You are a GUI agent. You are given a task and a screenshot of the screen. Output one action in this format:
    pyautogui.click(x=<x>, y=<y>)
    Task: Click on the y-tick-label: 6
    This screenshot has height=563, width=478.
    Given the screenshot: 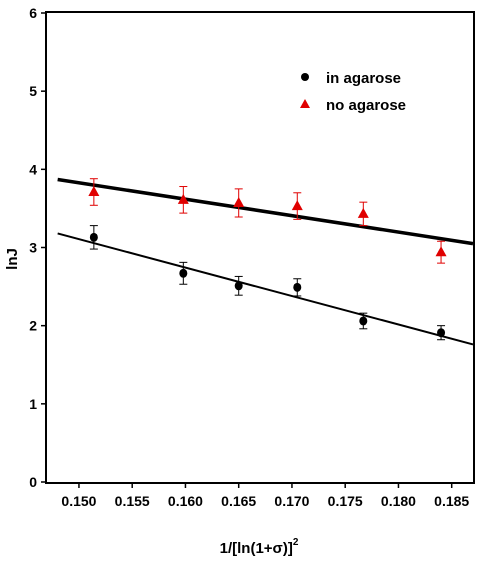 What is the action you would take?
    pyautogui.click(x=33, y=13)
    